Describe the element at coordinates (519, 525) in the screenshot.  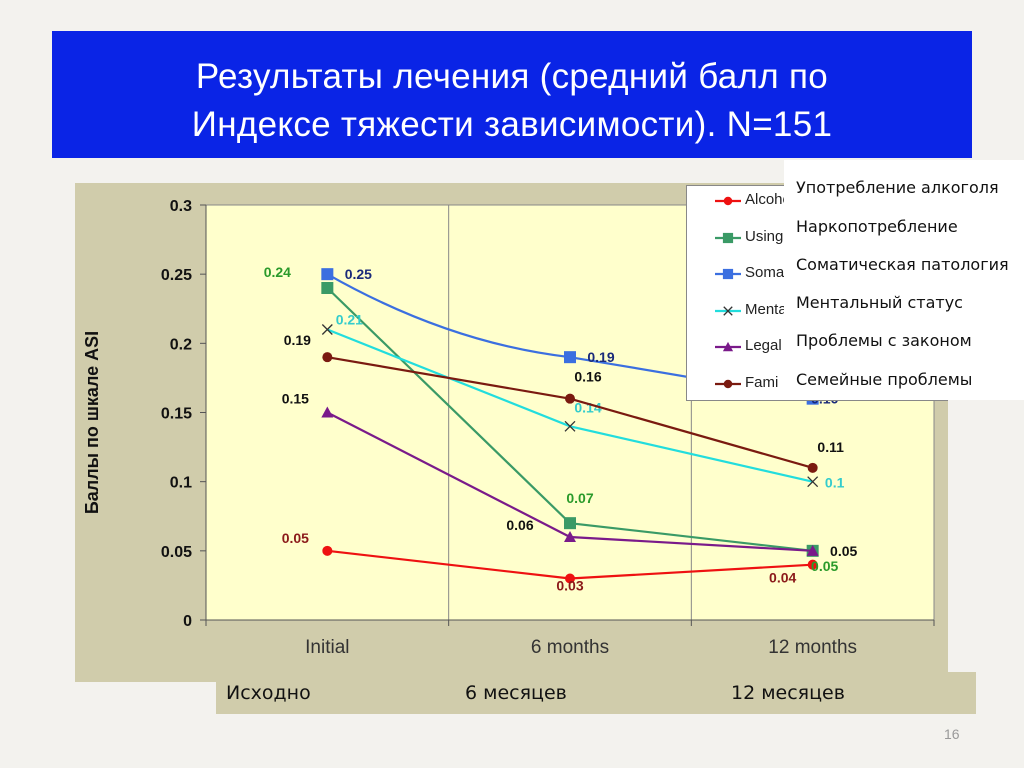
I see `data-label-legal: 0.06` at that location.